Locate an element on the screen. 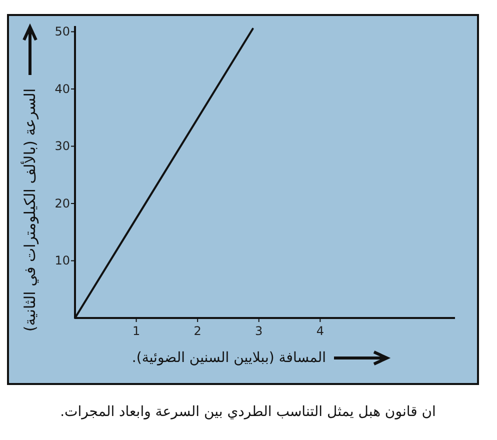  y-tick-label: 30 is located at coordinates (62, 146).